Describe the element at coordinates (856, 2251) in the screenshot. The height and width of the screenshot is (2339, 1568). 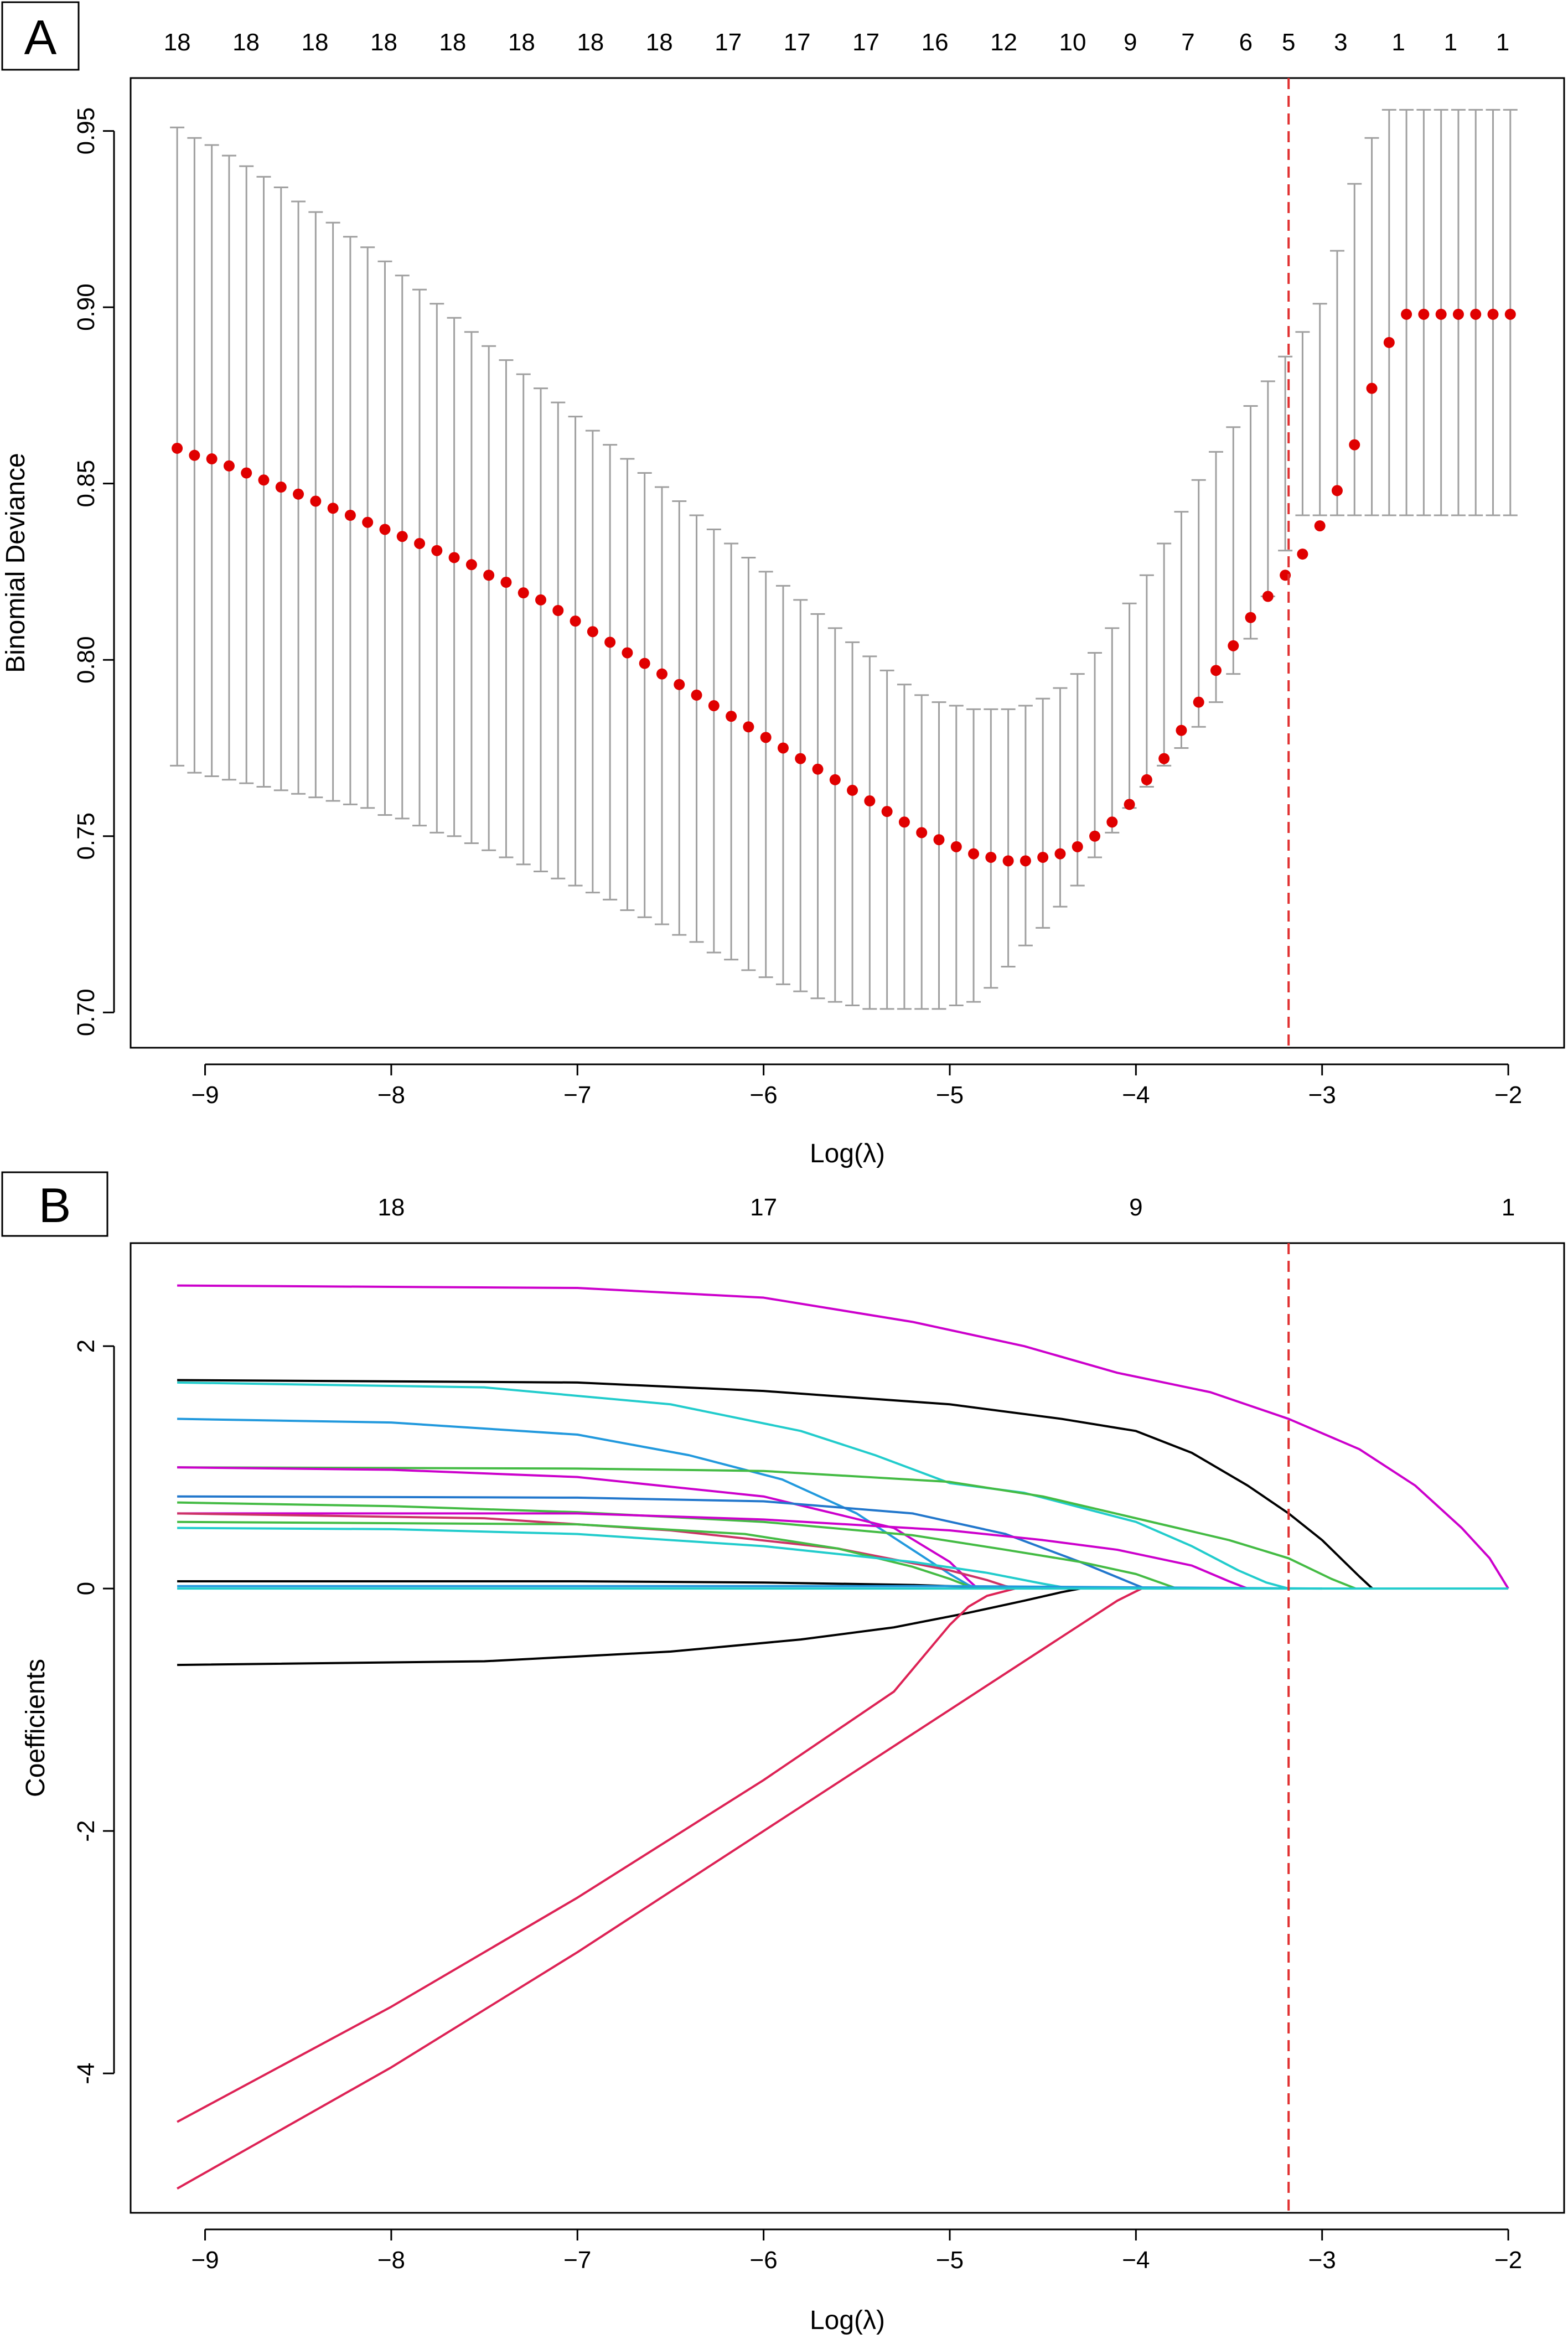
I see `panel-b-x-axis: −9 −8 −7 −6 −5 −4 −3 −2` at that location.